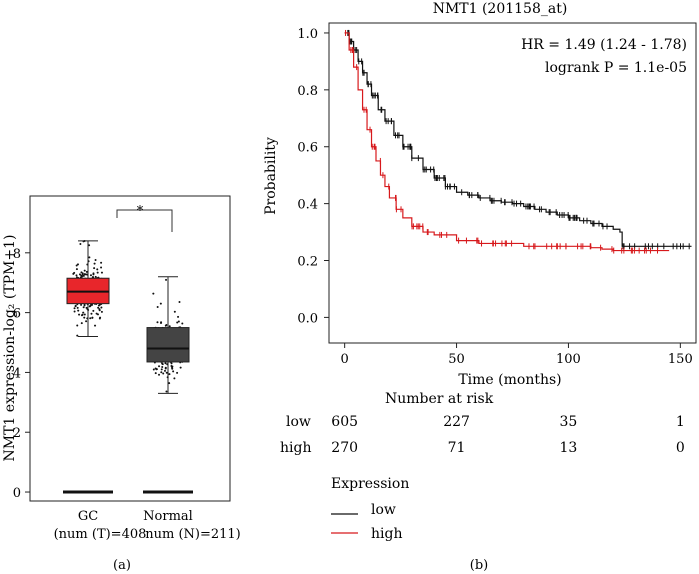 Image resolution: width=699 pixels, height=574 pixels. I want to click on y-tick-label: 8, so click(17, 254).